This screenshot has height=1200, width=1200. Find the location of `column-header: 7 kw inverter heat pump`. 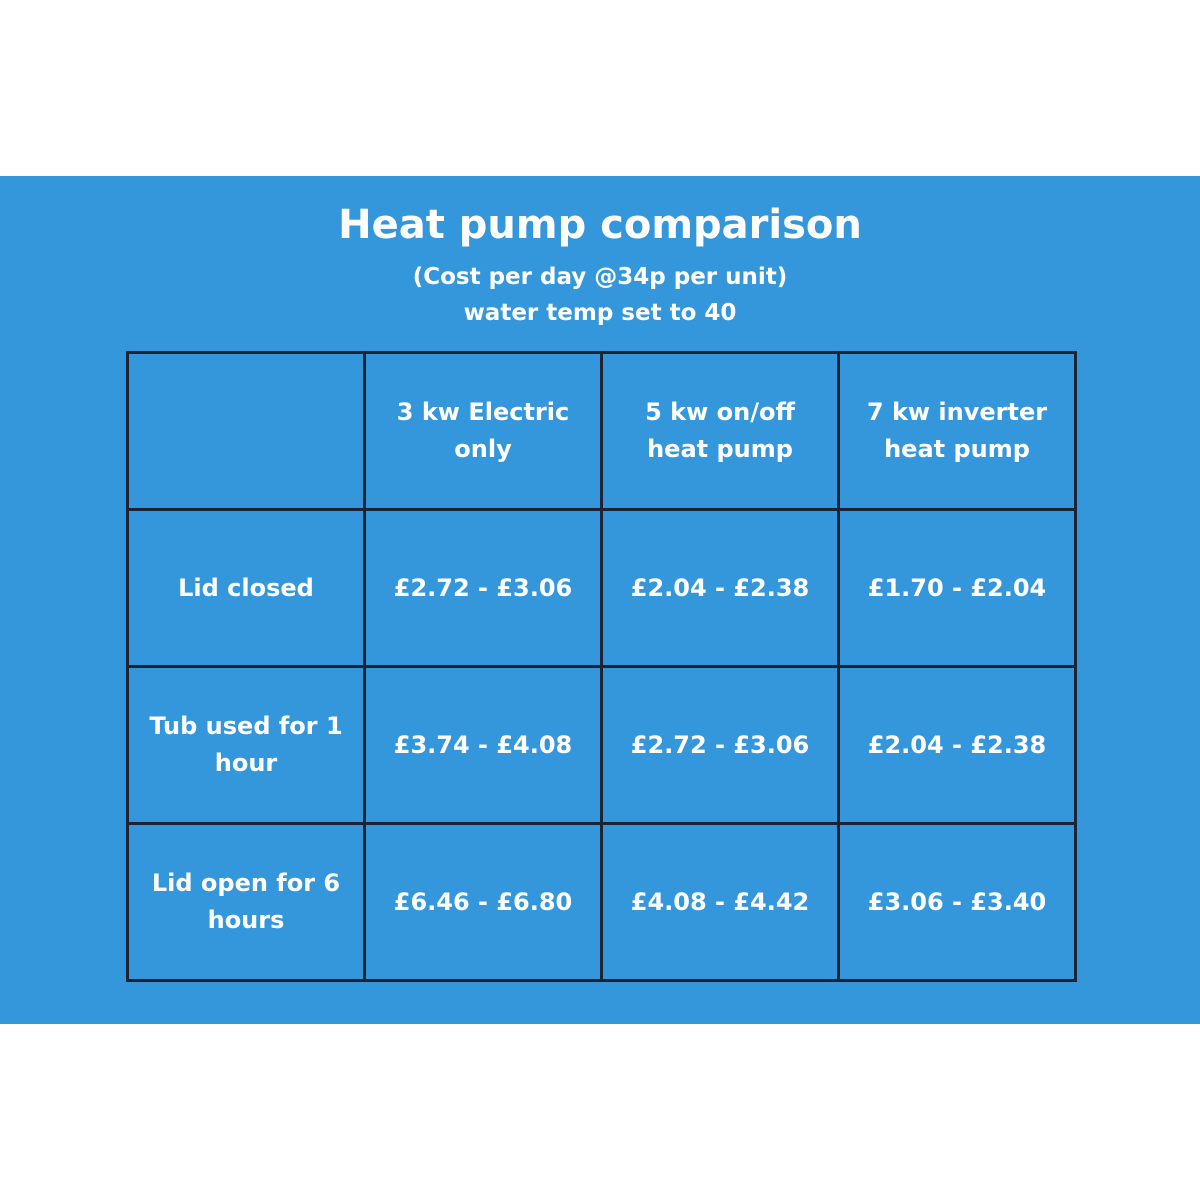

column-header: 7 kw inverter heat pump is located at coordinates (957, 431).